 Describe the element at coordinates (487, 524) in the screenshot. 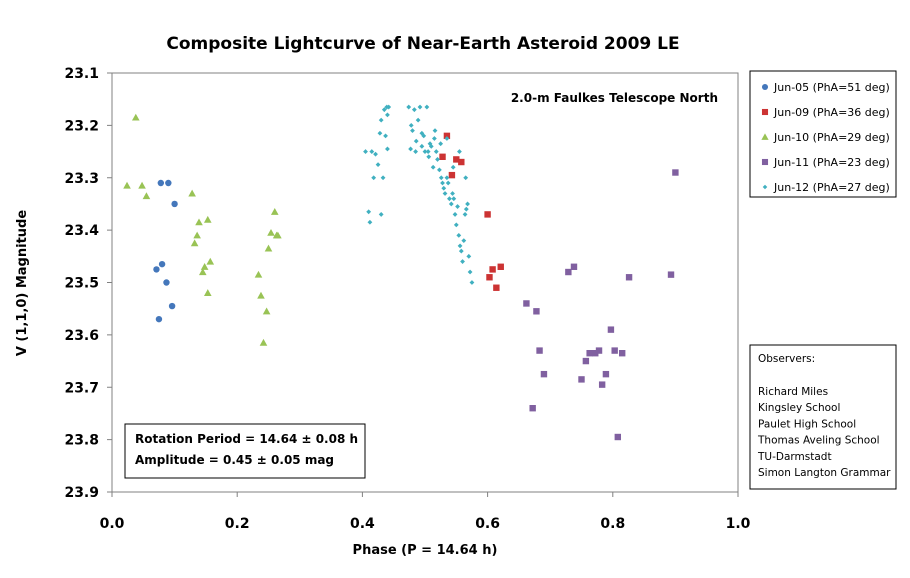

I see `x-tick-label: 0.6` at that location.